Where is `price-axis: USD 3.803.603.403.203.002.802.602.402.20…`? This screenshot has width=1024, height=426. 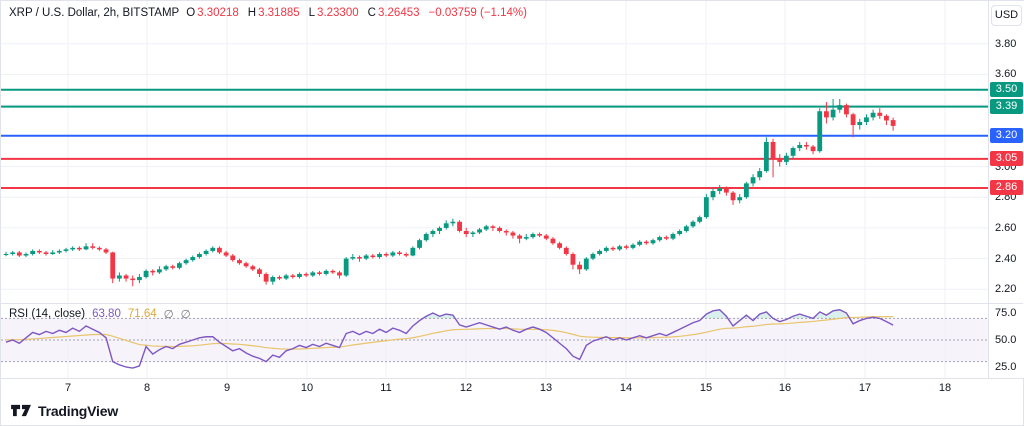
price-axis: USD 3.803.603.403.203.002.802.602.402.20… is located at coordinates (1006, 189).